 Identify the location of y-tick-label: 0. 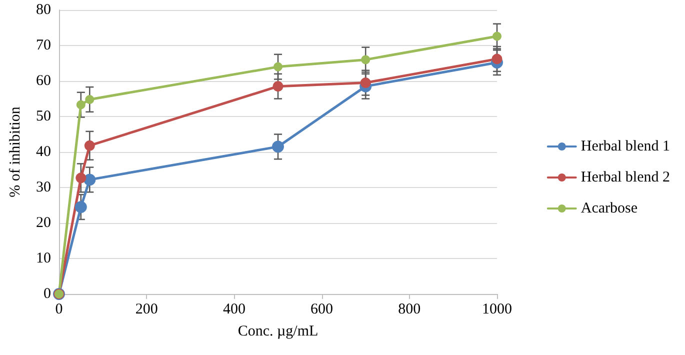
(47, 294).